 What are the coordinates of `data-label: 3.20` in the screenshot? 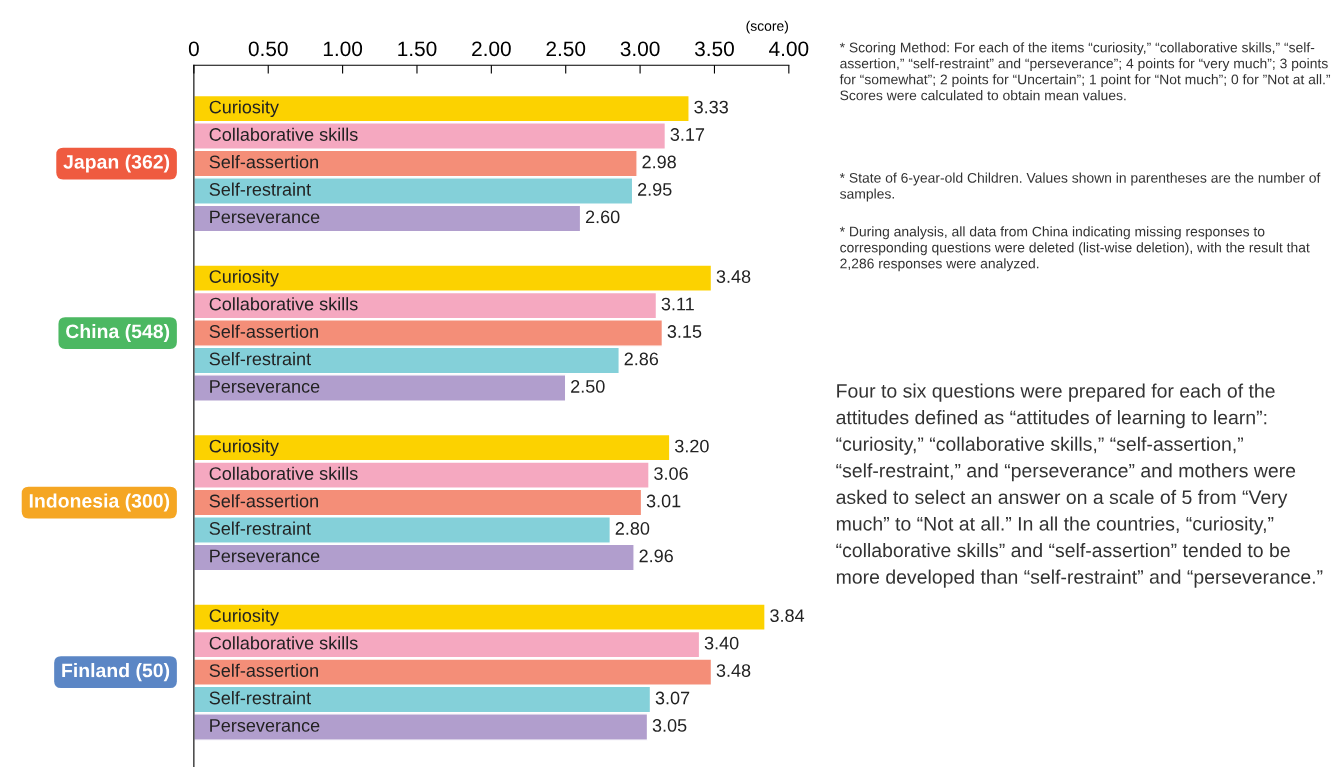 It's located at (691, 446).